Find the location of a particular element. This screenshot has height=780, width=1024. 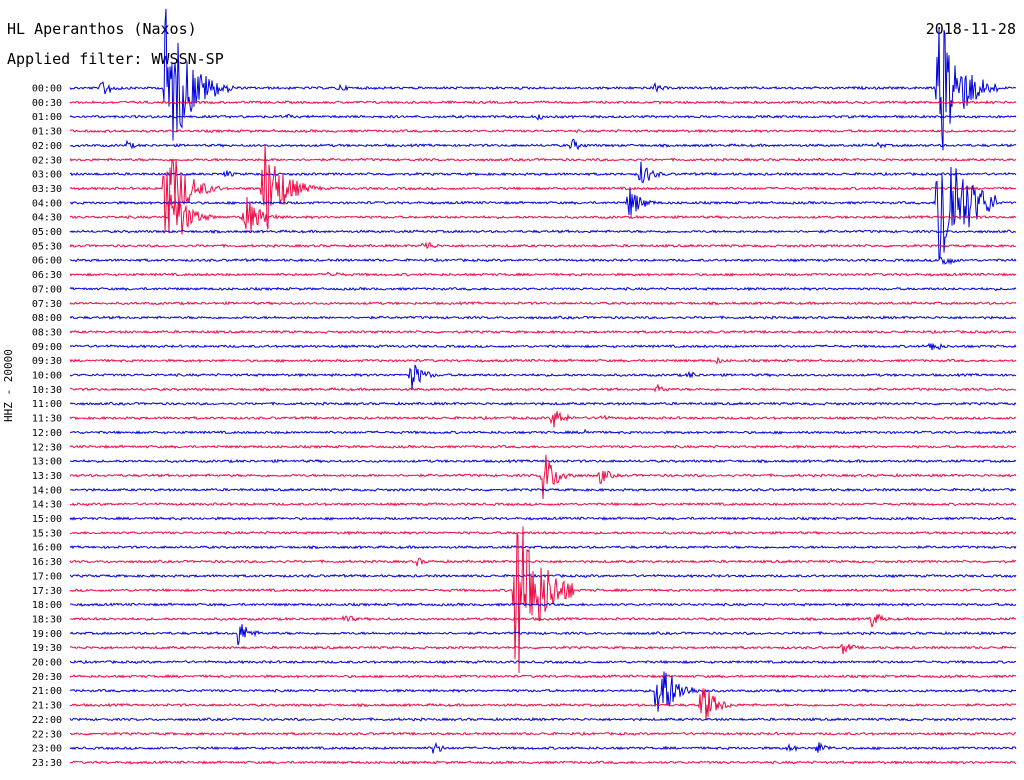

filter-label: Applied filter: WWSSN-SP is located at coordinates (115, 59).